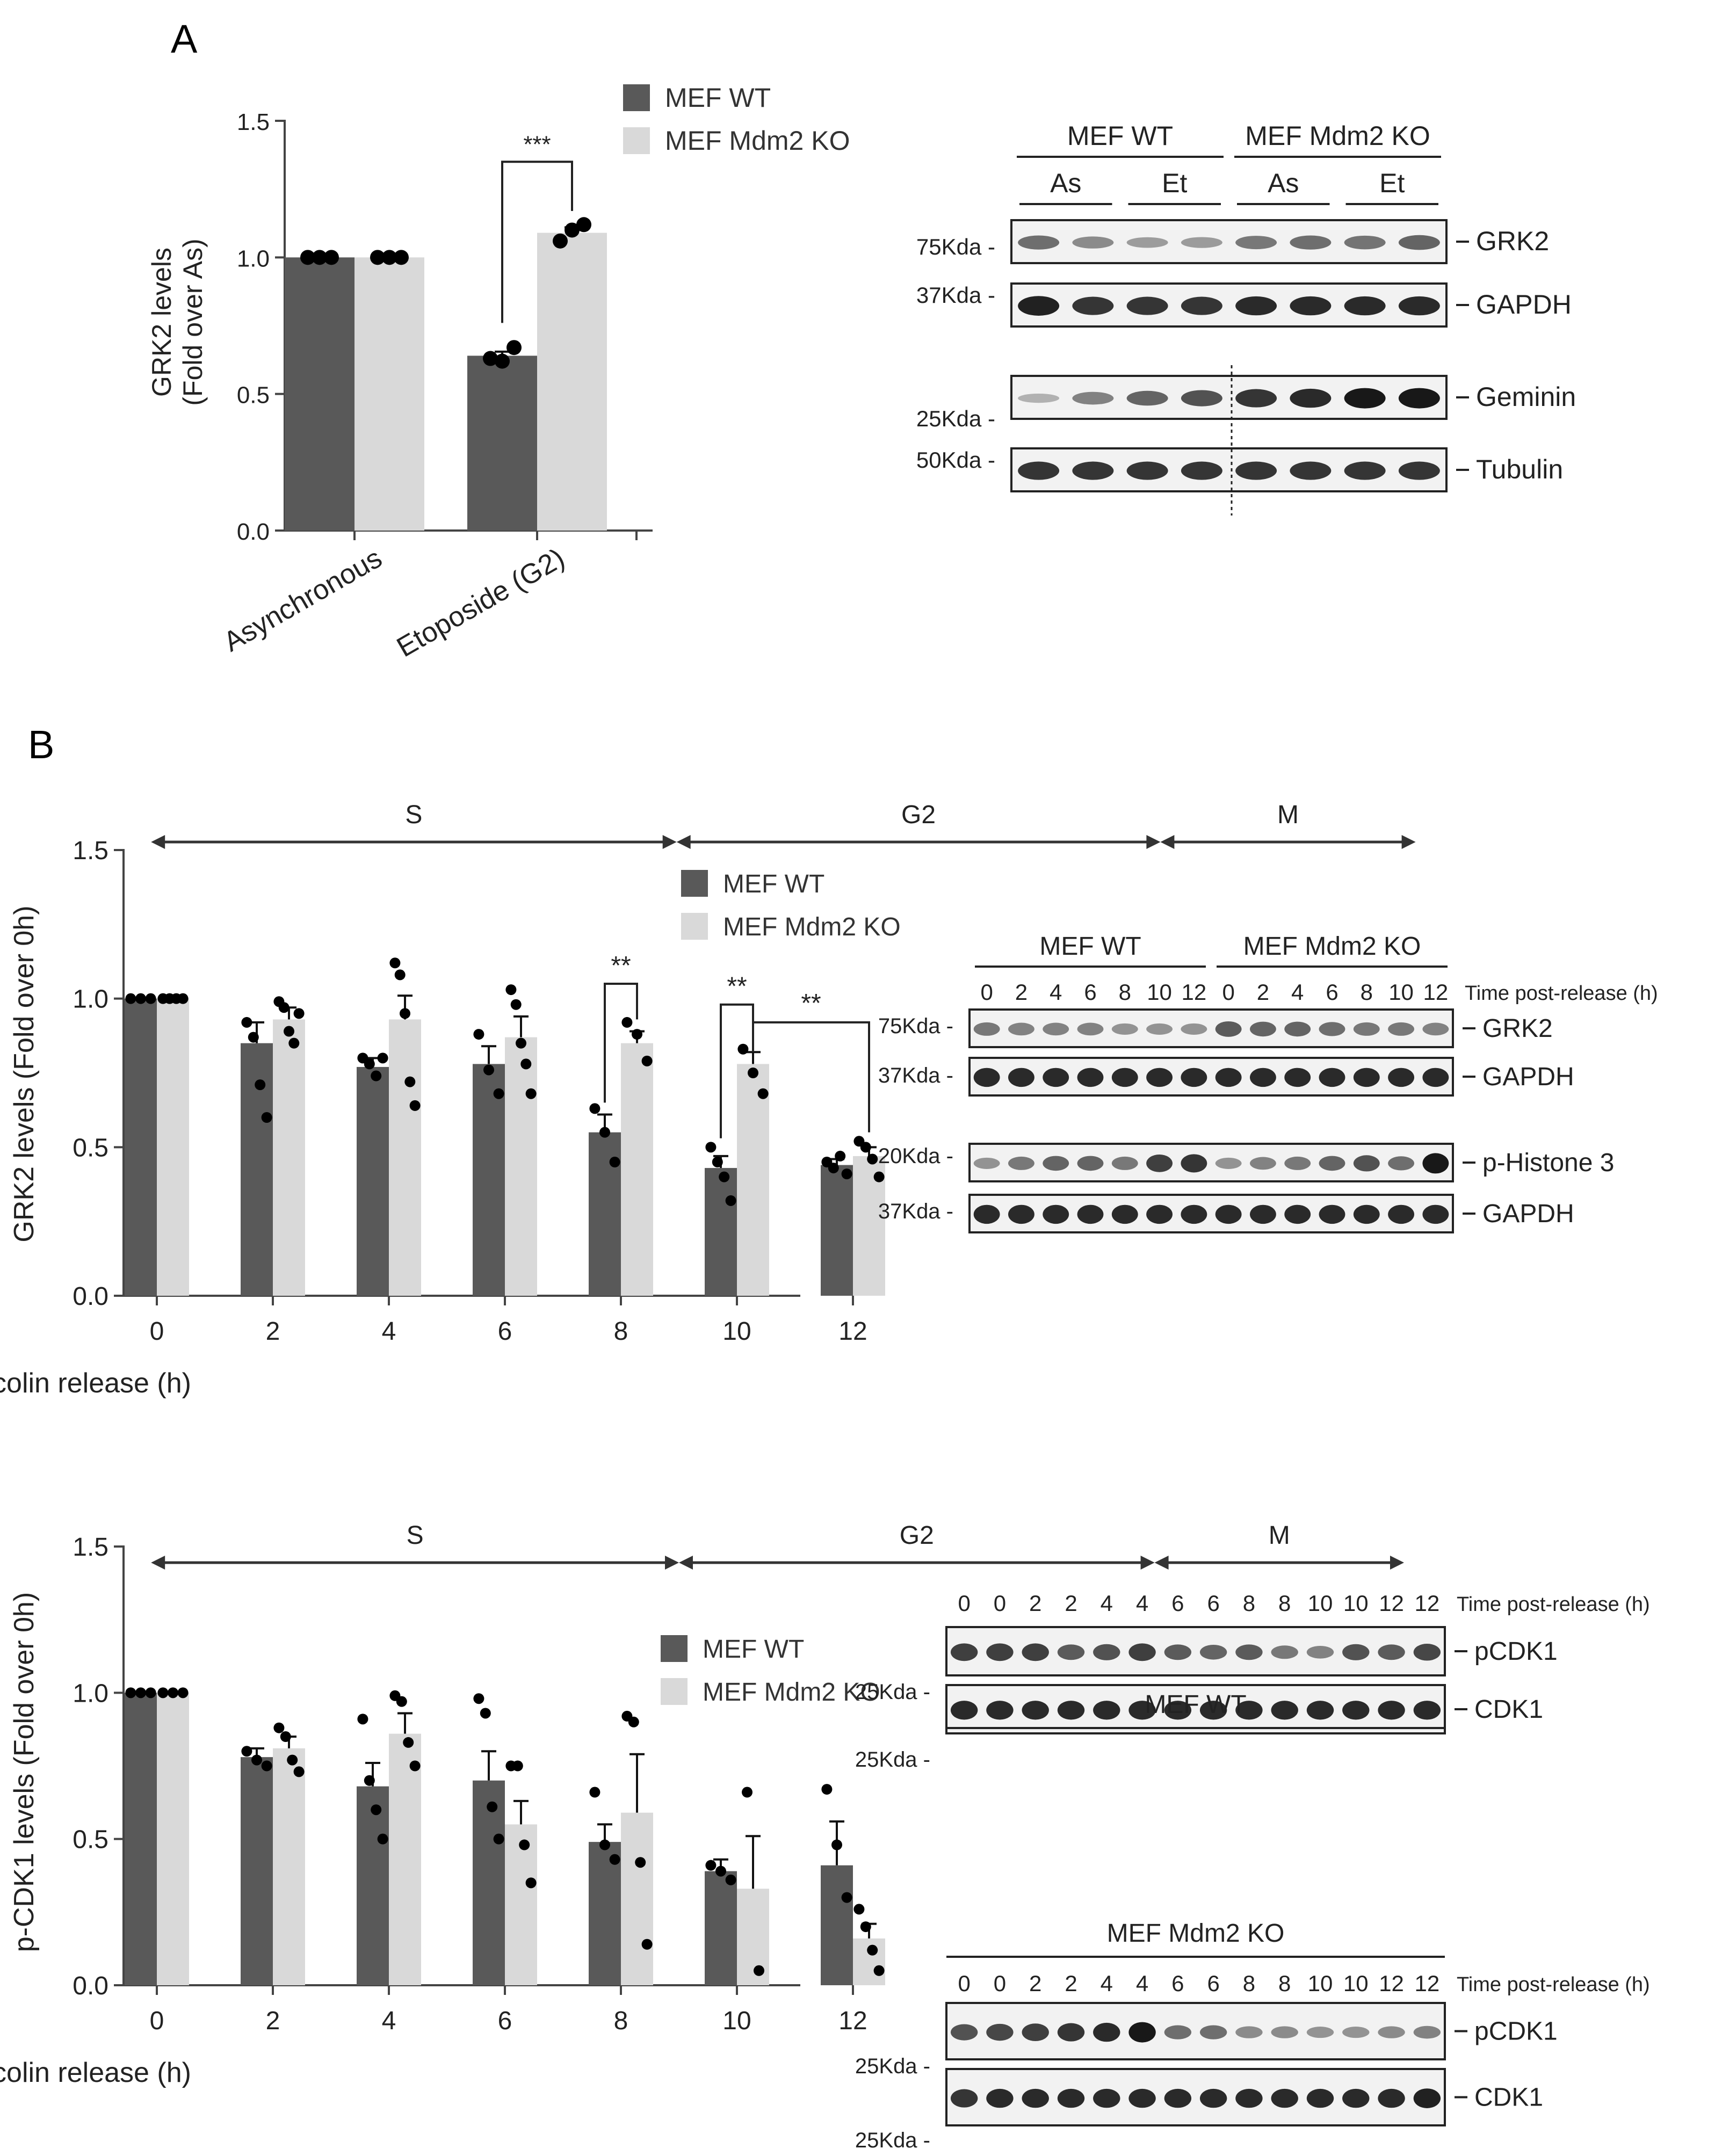  Describe the element at coordinates (389, 2021) in the screenshot. I see `x-tick-label: 4` at that location.